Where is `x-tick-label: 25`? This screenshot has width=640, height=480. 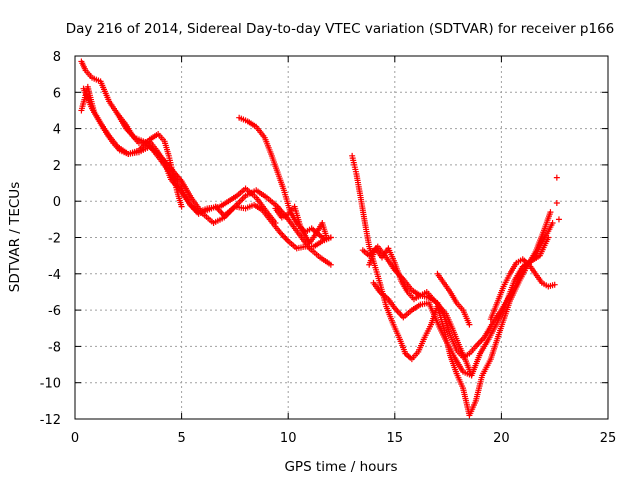
x-tick-label: 25 is located at coordinates (608, 438).